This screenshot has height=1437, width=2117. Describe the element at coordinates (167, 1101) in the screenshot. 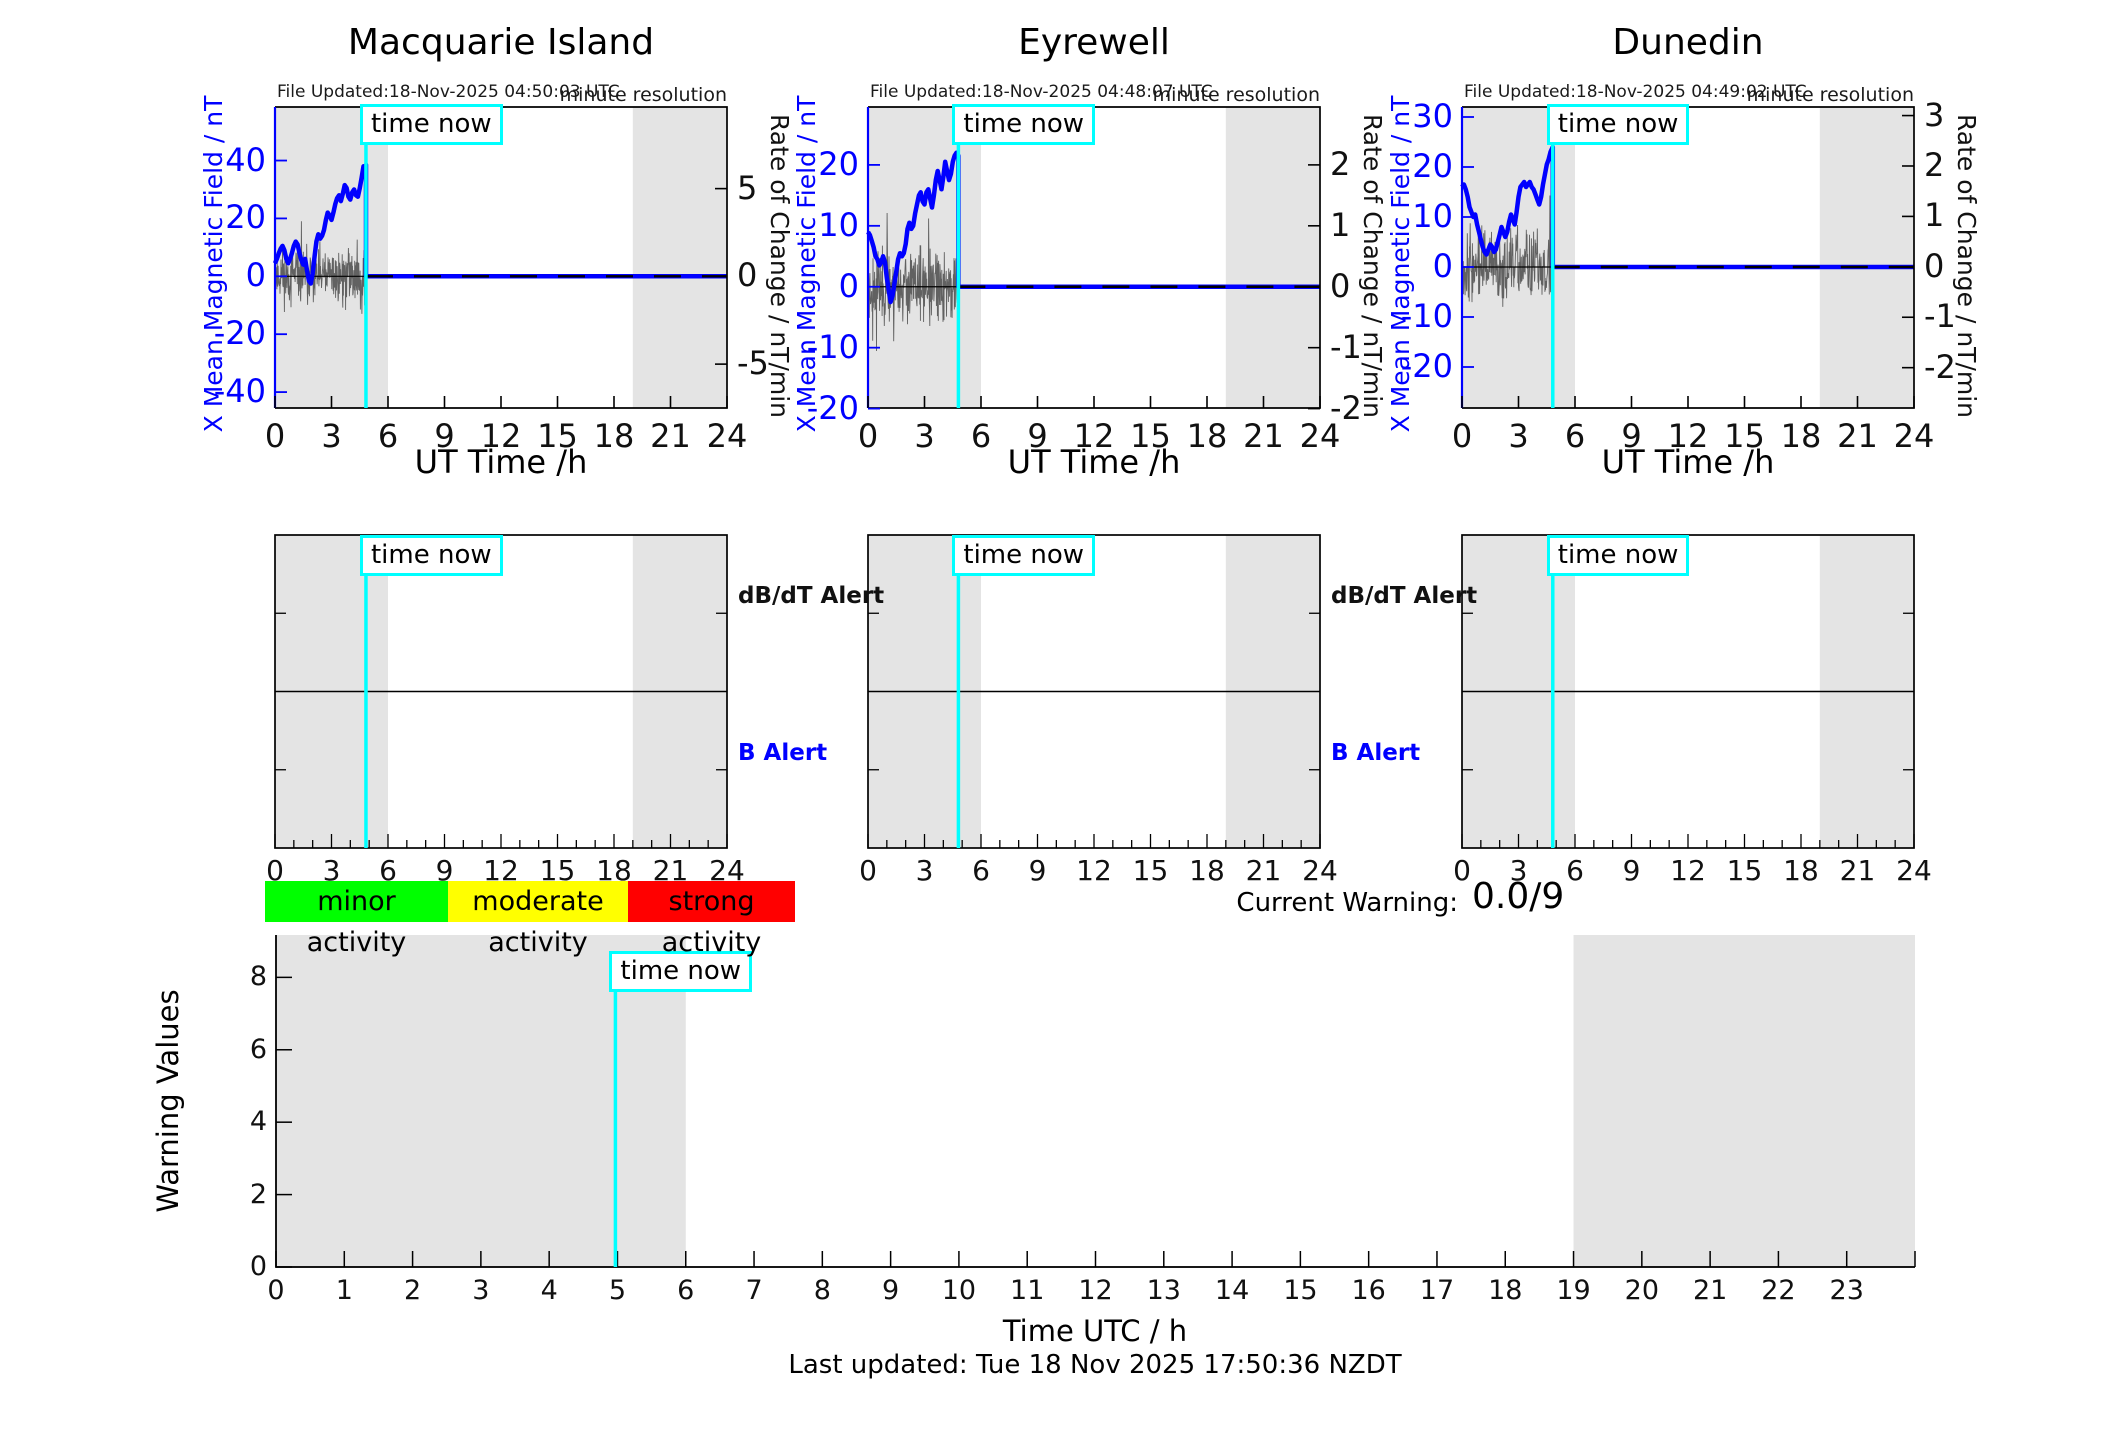

I see `y-axis-label: Warning Values` at that location.